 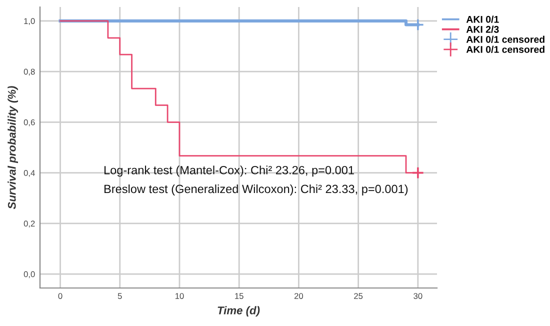 I want to click on y-tick-label: 0,0, so click(x=29, y=274).